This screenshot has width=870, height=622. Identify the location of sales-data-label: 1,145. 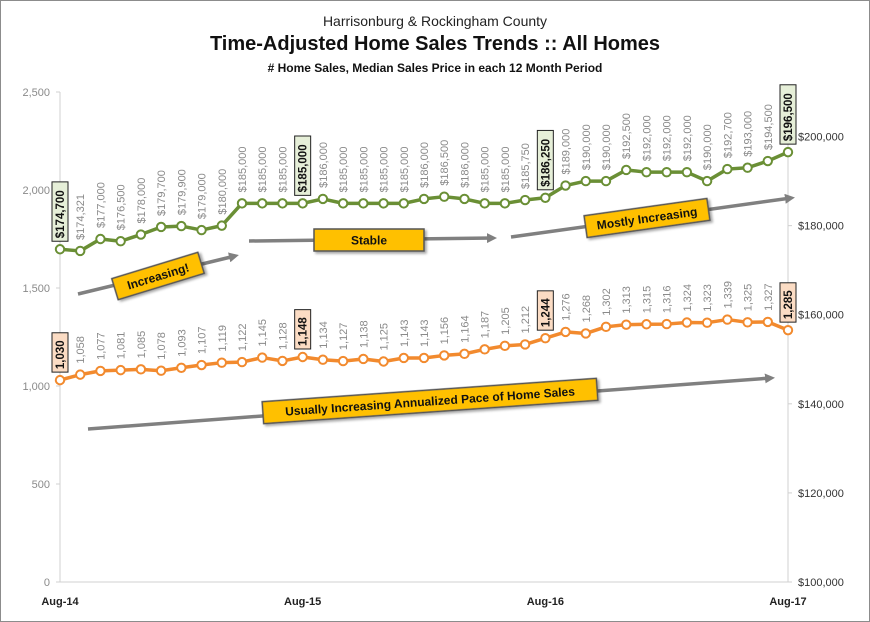
(263, 333).